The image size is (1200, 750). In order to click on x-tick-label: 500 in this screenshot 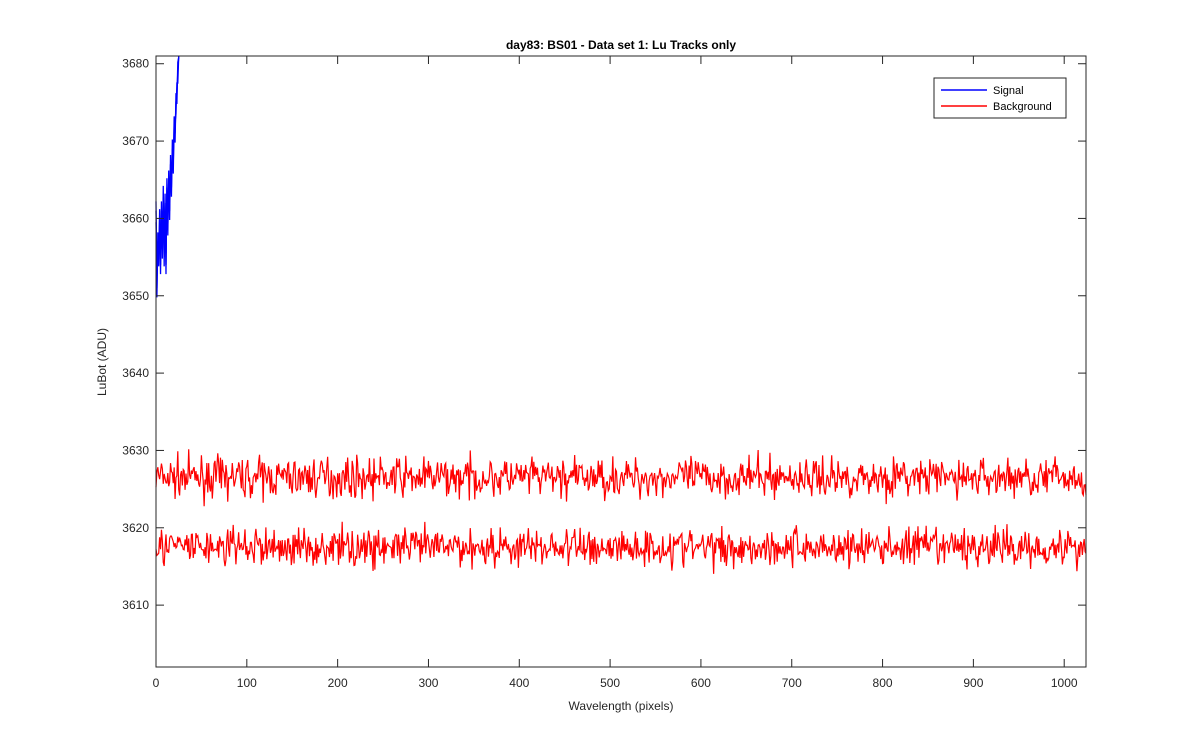, I will do `click(610, 683)`.